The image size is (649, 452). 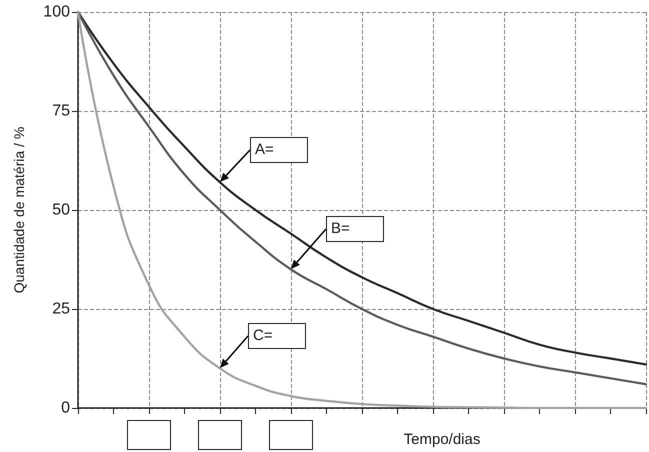 What do you see at coordinates (279, 150) in the screenshot?
I see `annotation: A=` at bounding box center [279, 150].